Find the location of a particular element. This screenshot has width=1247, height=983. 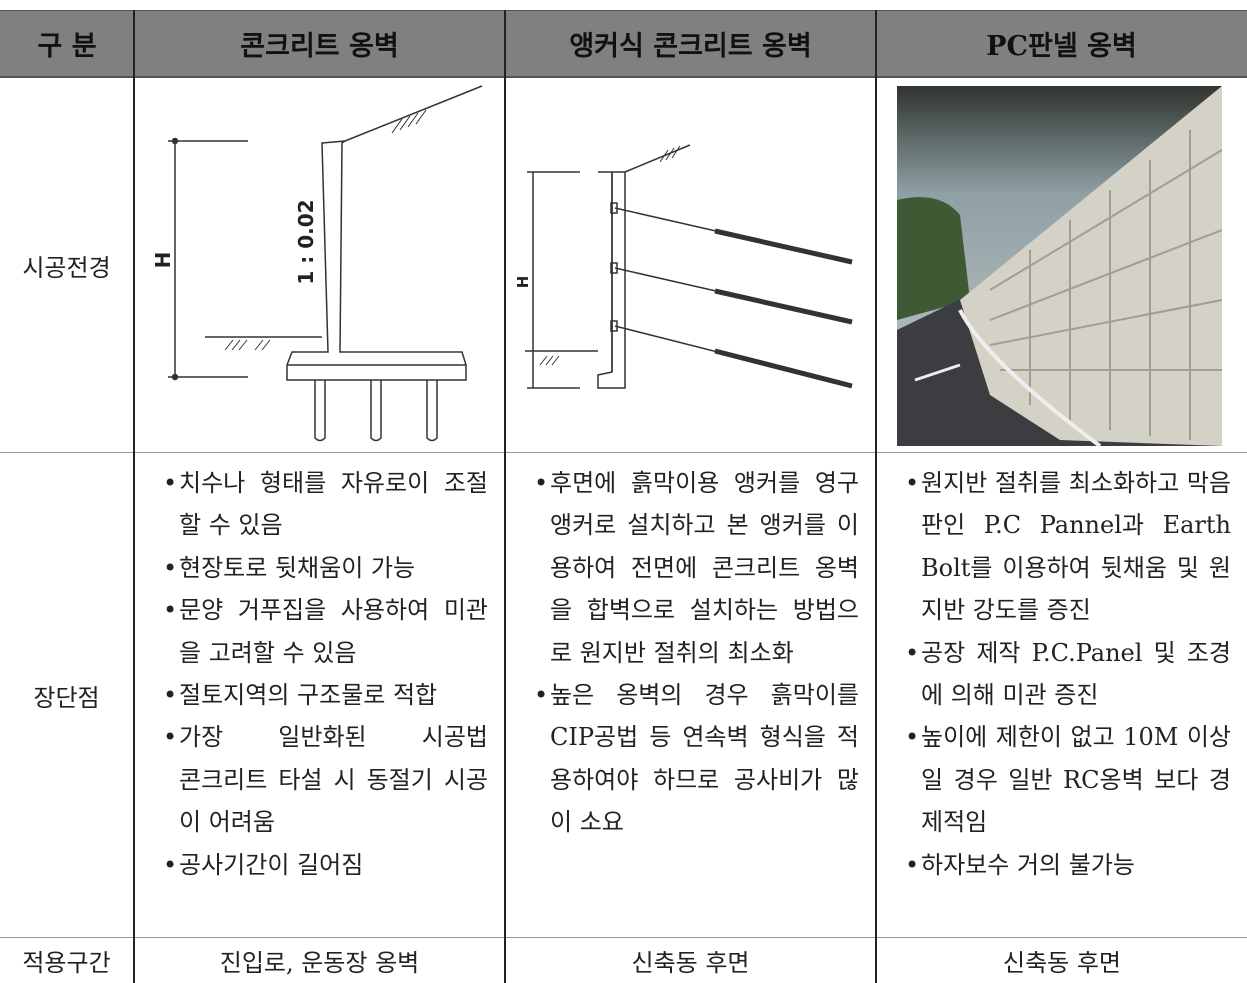

cell-text: 진입로, 운동장 옹벽 is located at coordinates (319, 963).